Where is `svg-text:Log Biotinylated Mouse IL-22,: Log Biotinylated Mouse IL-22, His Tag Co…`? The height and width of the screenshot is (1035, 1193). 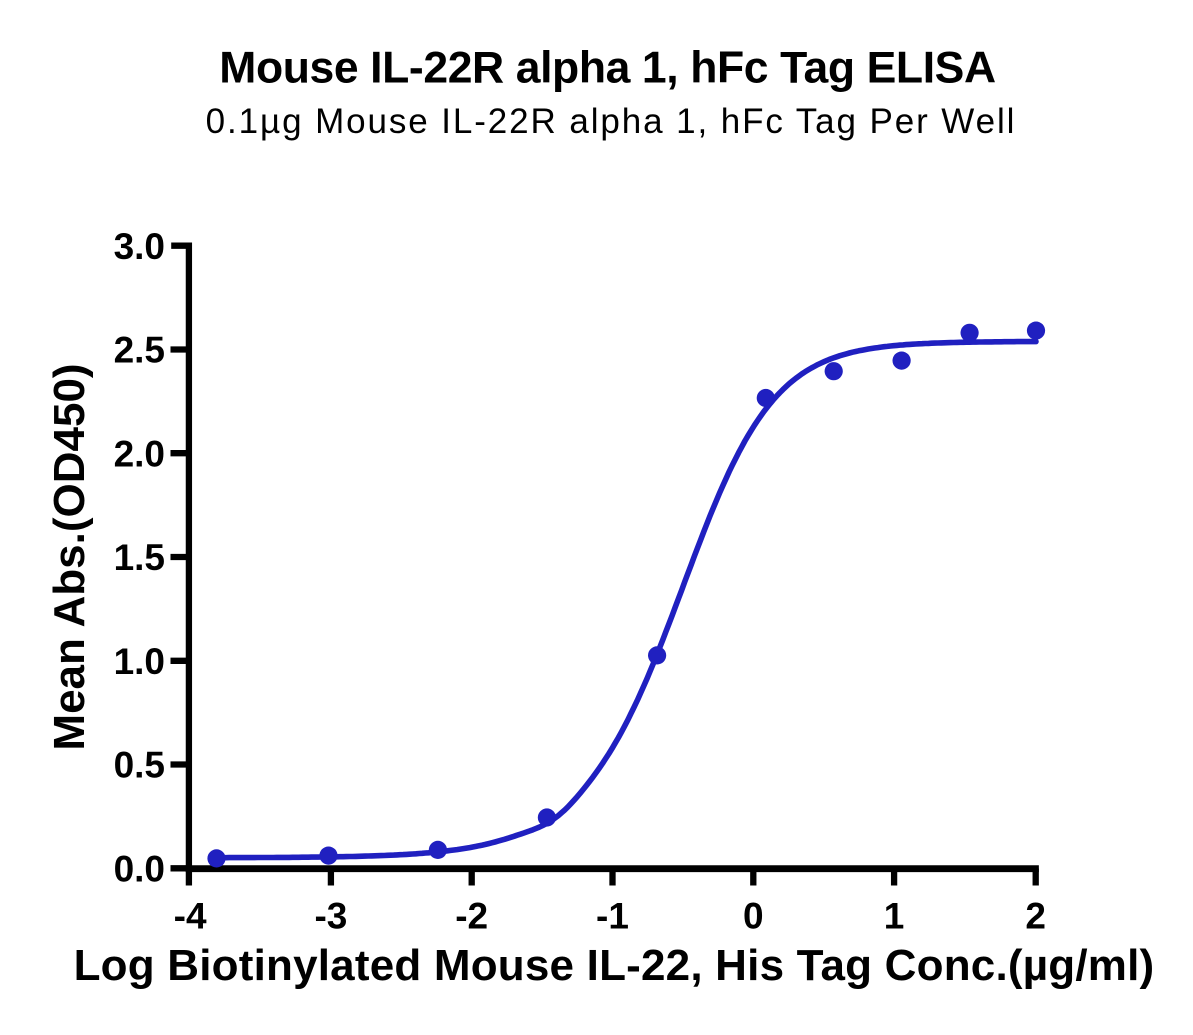 svg-text:Log Biotinylated Mouse IL-22,: Log Biotinylated Mouse IL-22, His Tag Co… is located at coordinates (614, 965).